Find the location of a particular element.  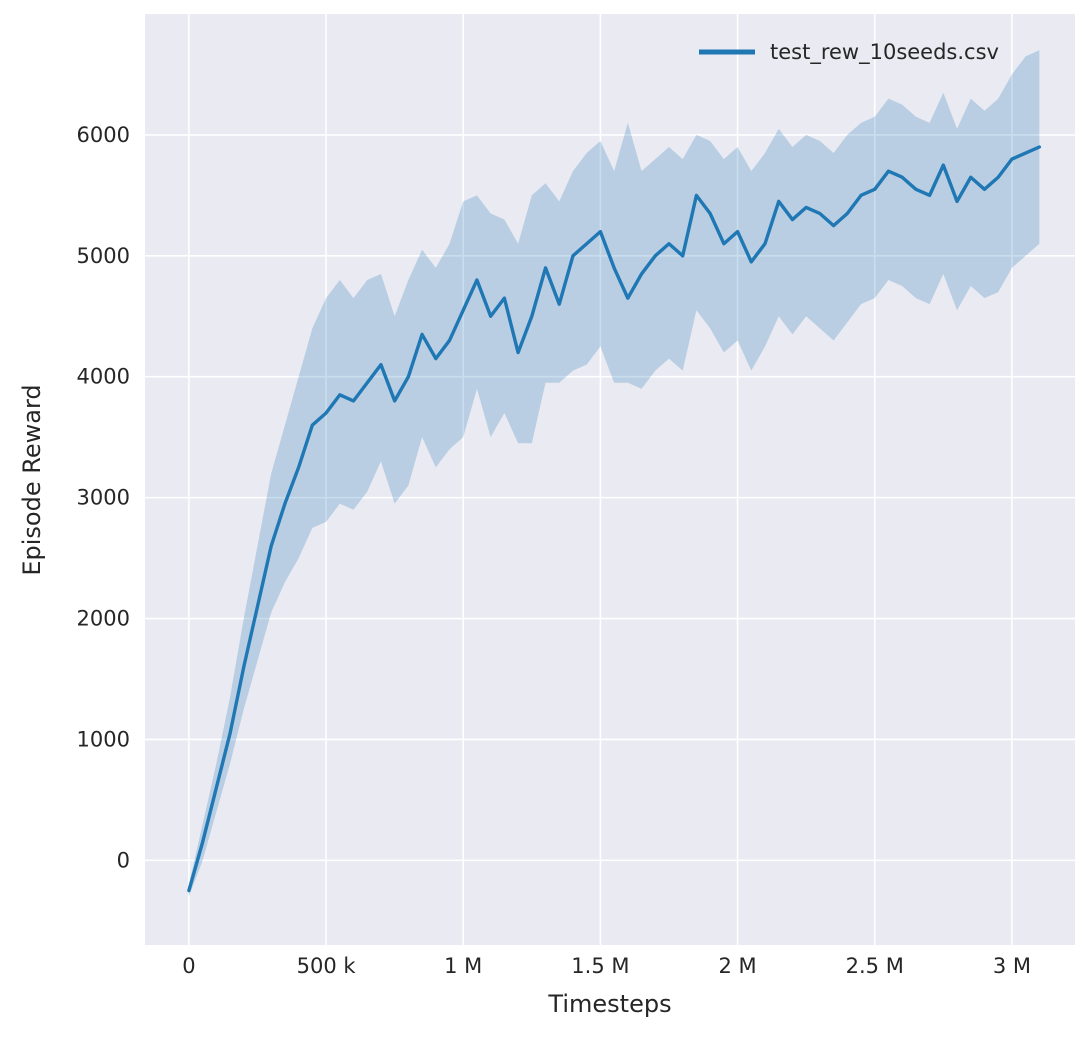

legend-line-swatch-icon is located at coordinates (727, 52).